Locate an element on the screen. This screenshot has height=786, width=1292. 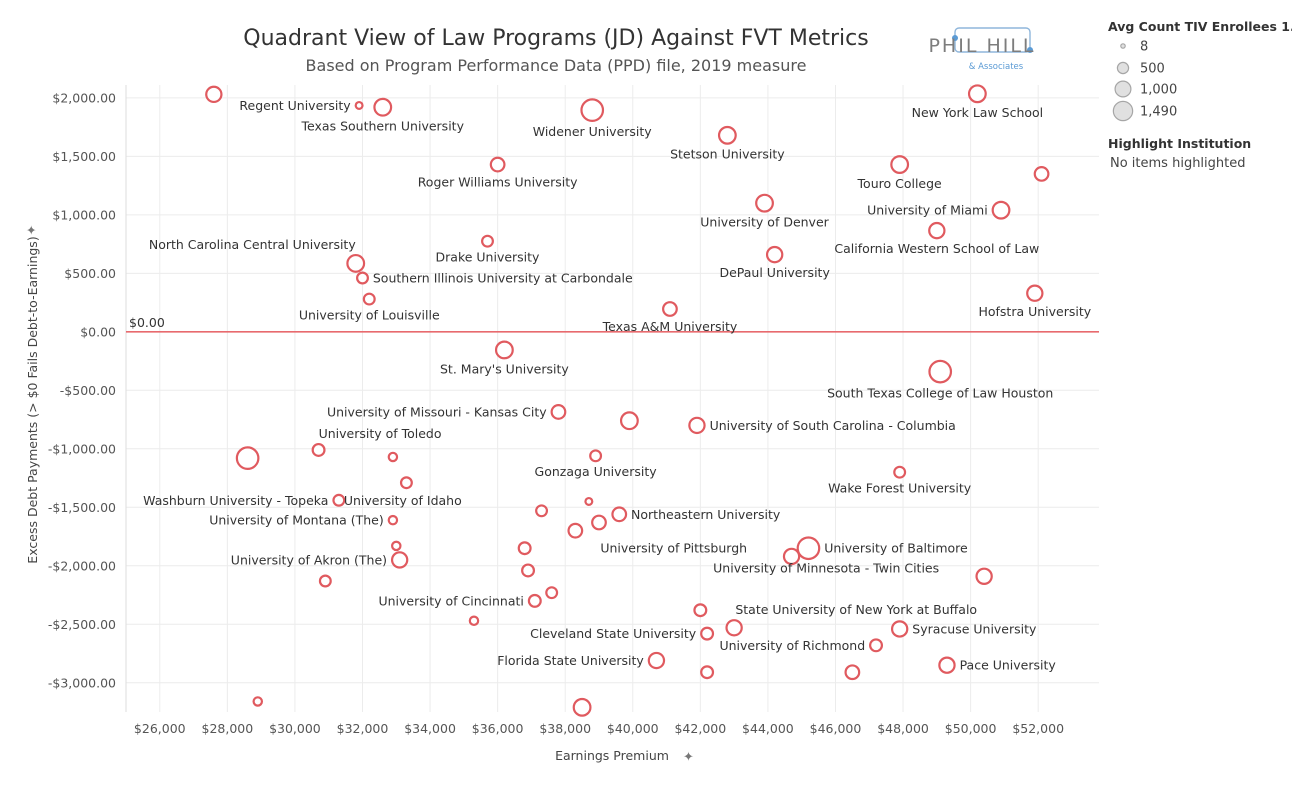
x-tick-label: $46,000 is located at coordinates (836, 728).